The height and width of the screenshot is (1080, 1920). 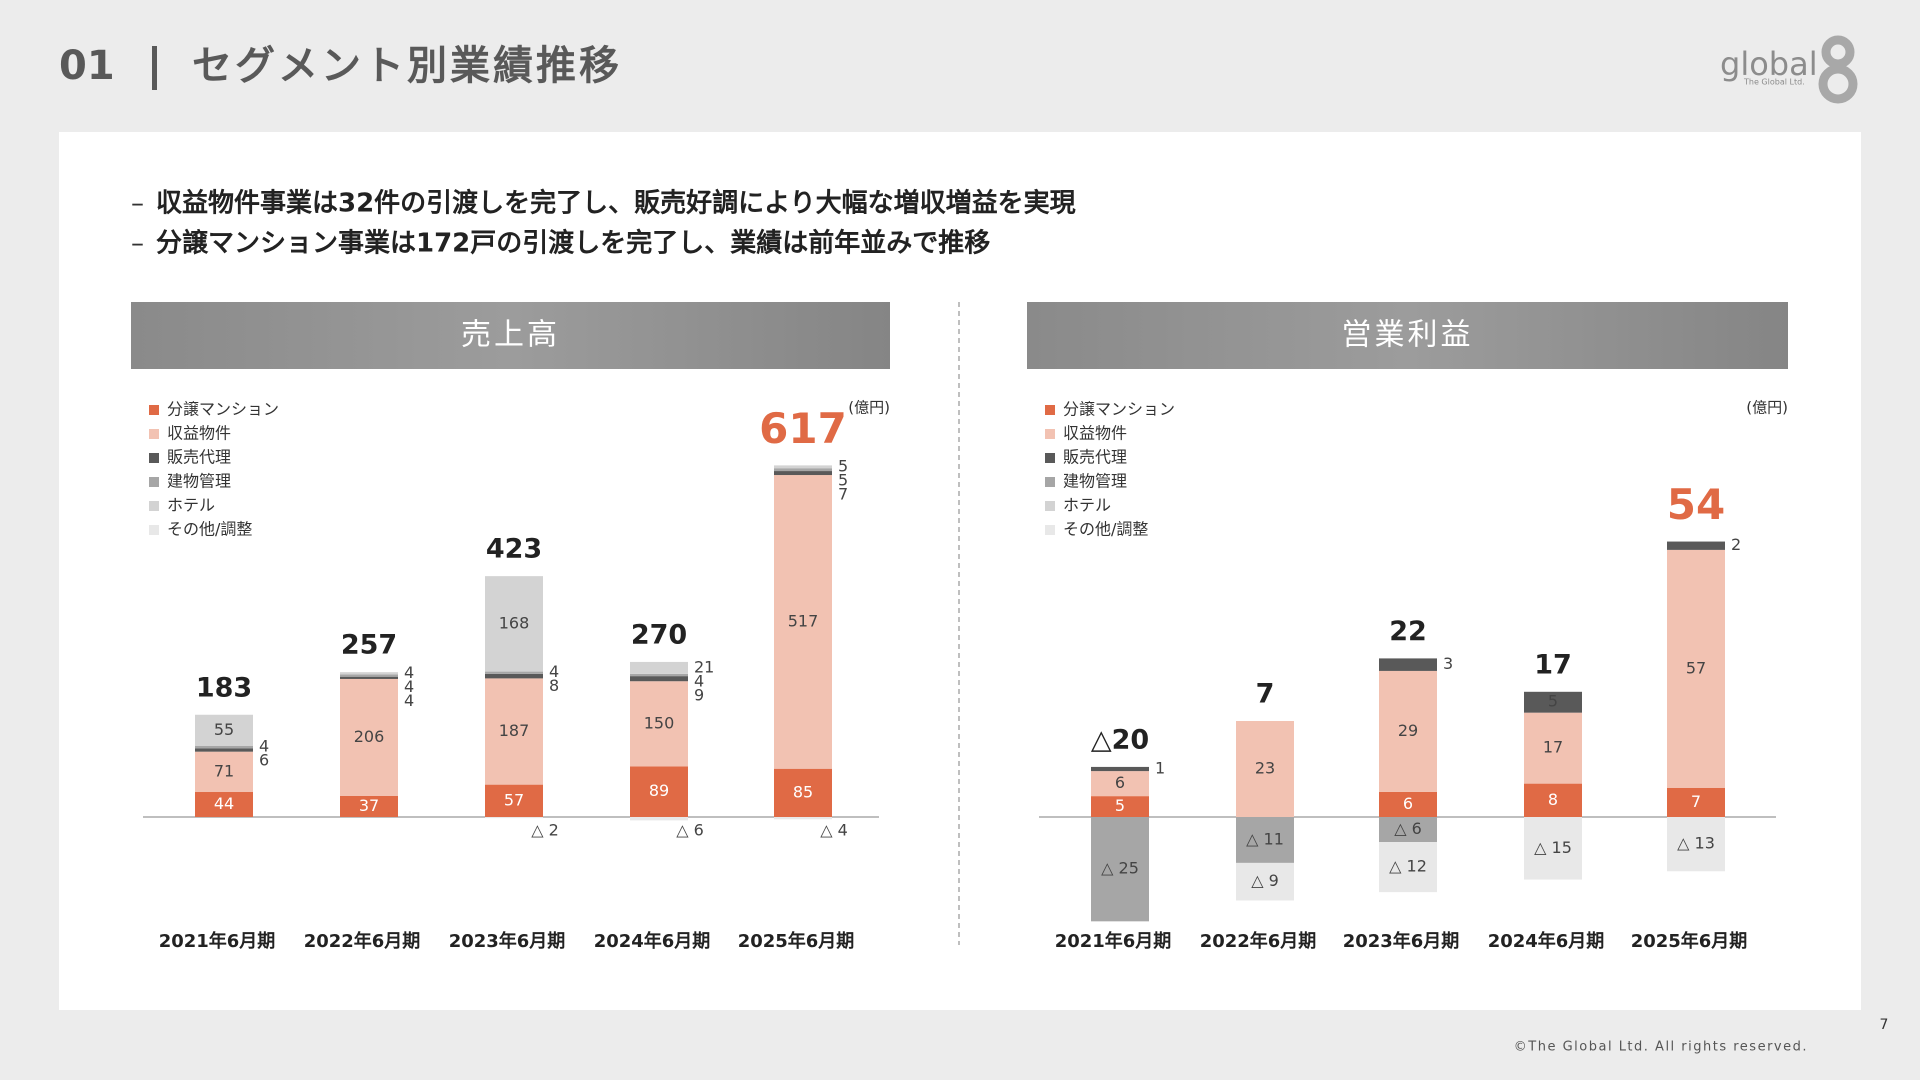 I want to click on total-label: 17, so click(x=1553, y=664).